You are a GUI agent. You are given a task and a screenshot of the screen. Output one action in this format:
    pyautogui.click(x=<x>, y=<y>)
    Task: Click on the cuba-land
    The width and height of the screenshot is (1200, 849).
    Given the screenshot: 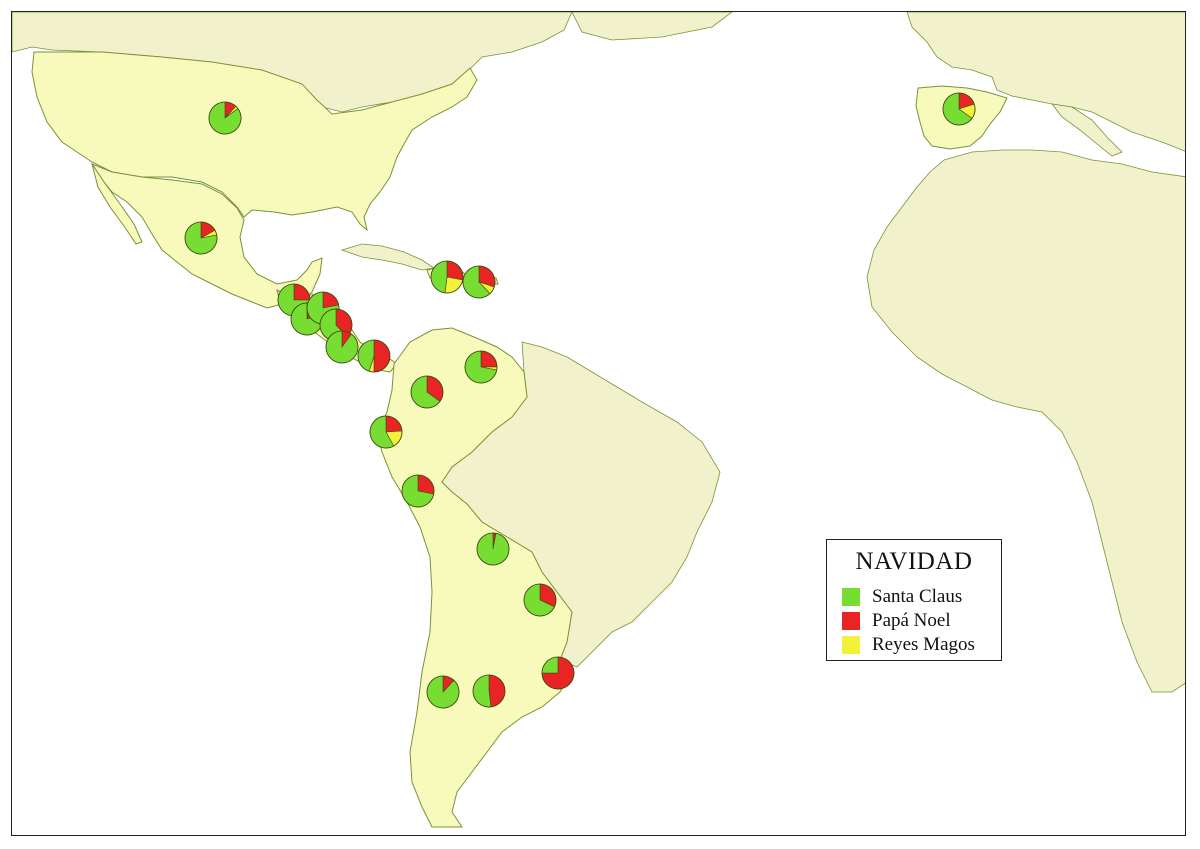 What is the action you would take?
    pyautogui.click(x=388, y=257)
    